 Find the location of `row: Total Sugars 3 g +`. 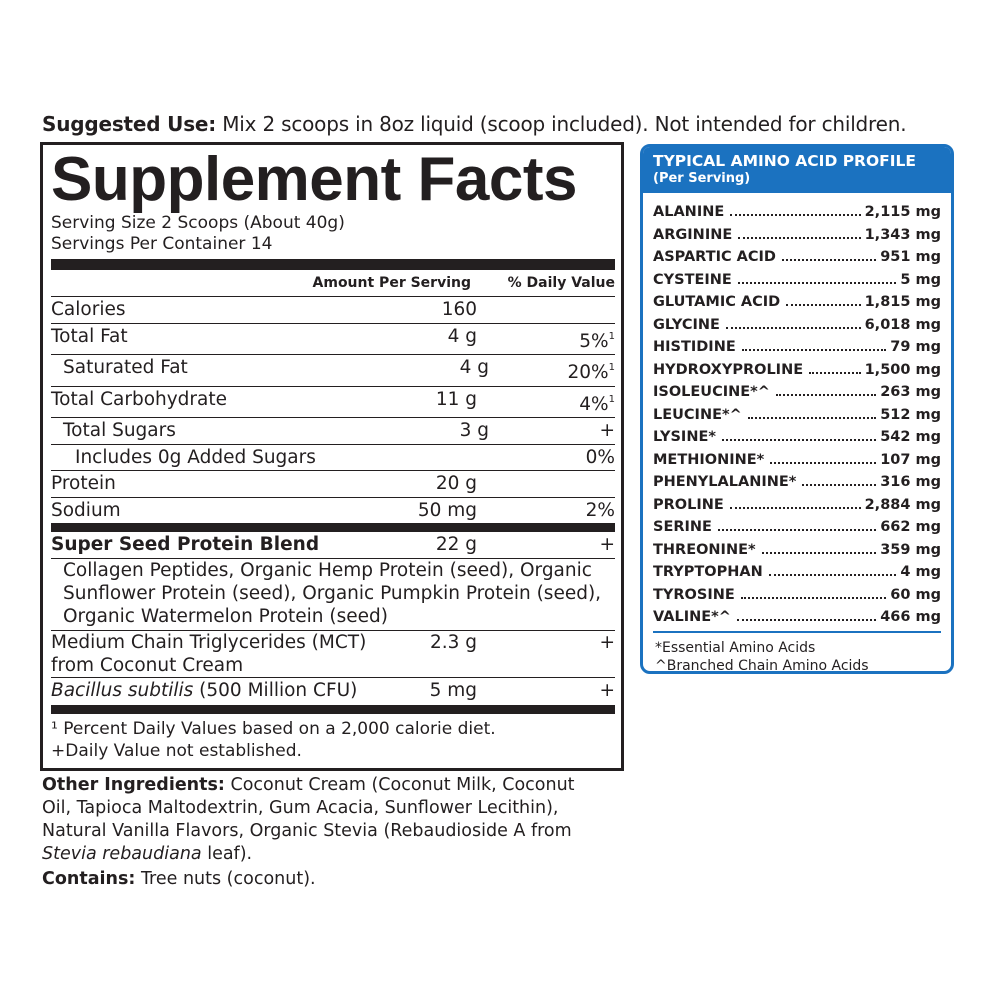

row: Total Sugars 3 g + is located at coordinates (333, 431).